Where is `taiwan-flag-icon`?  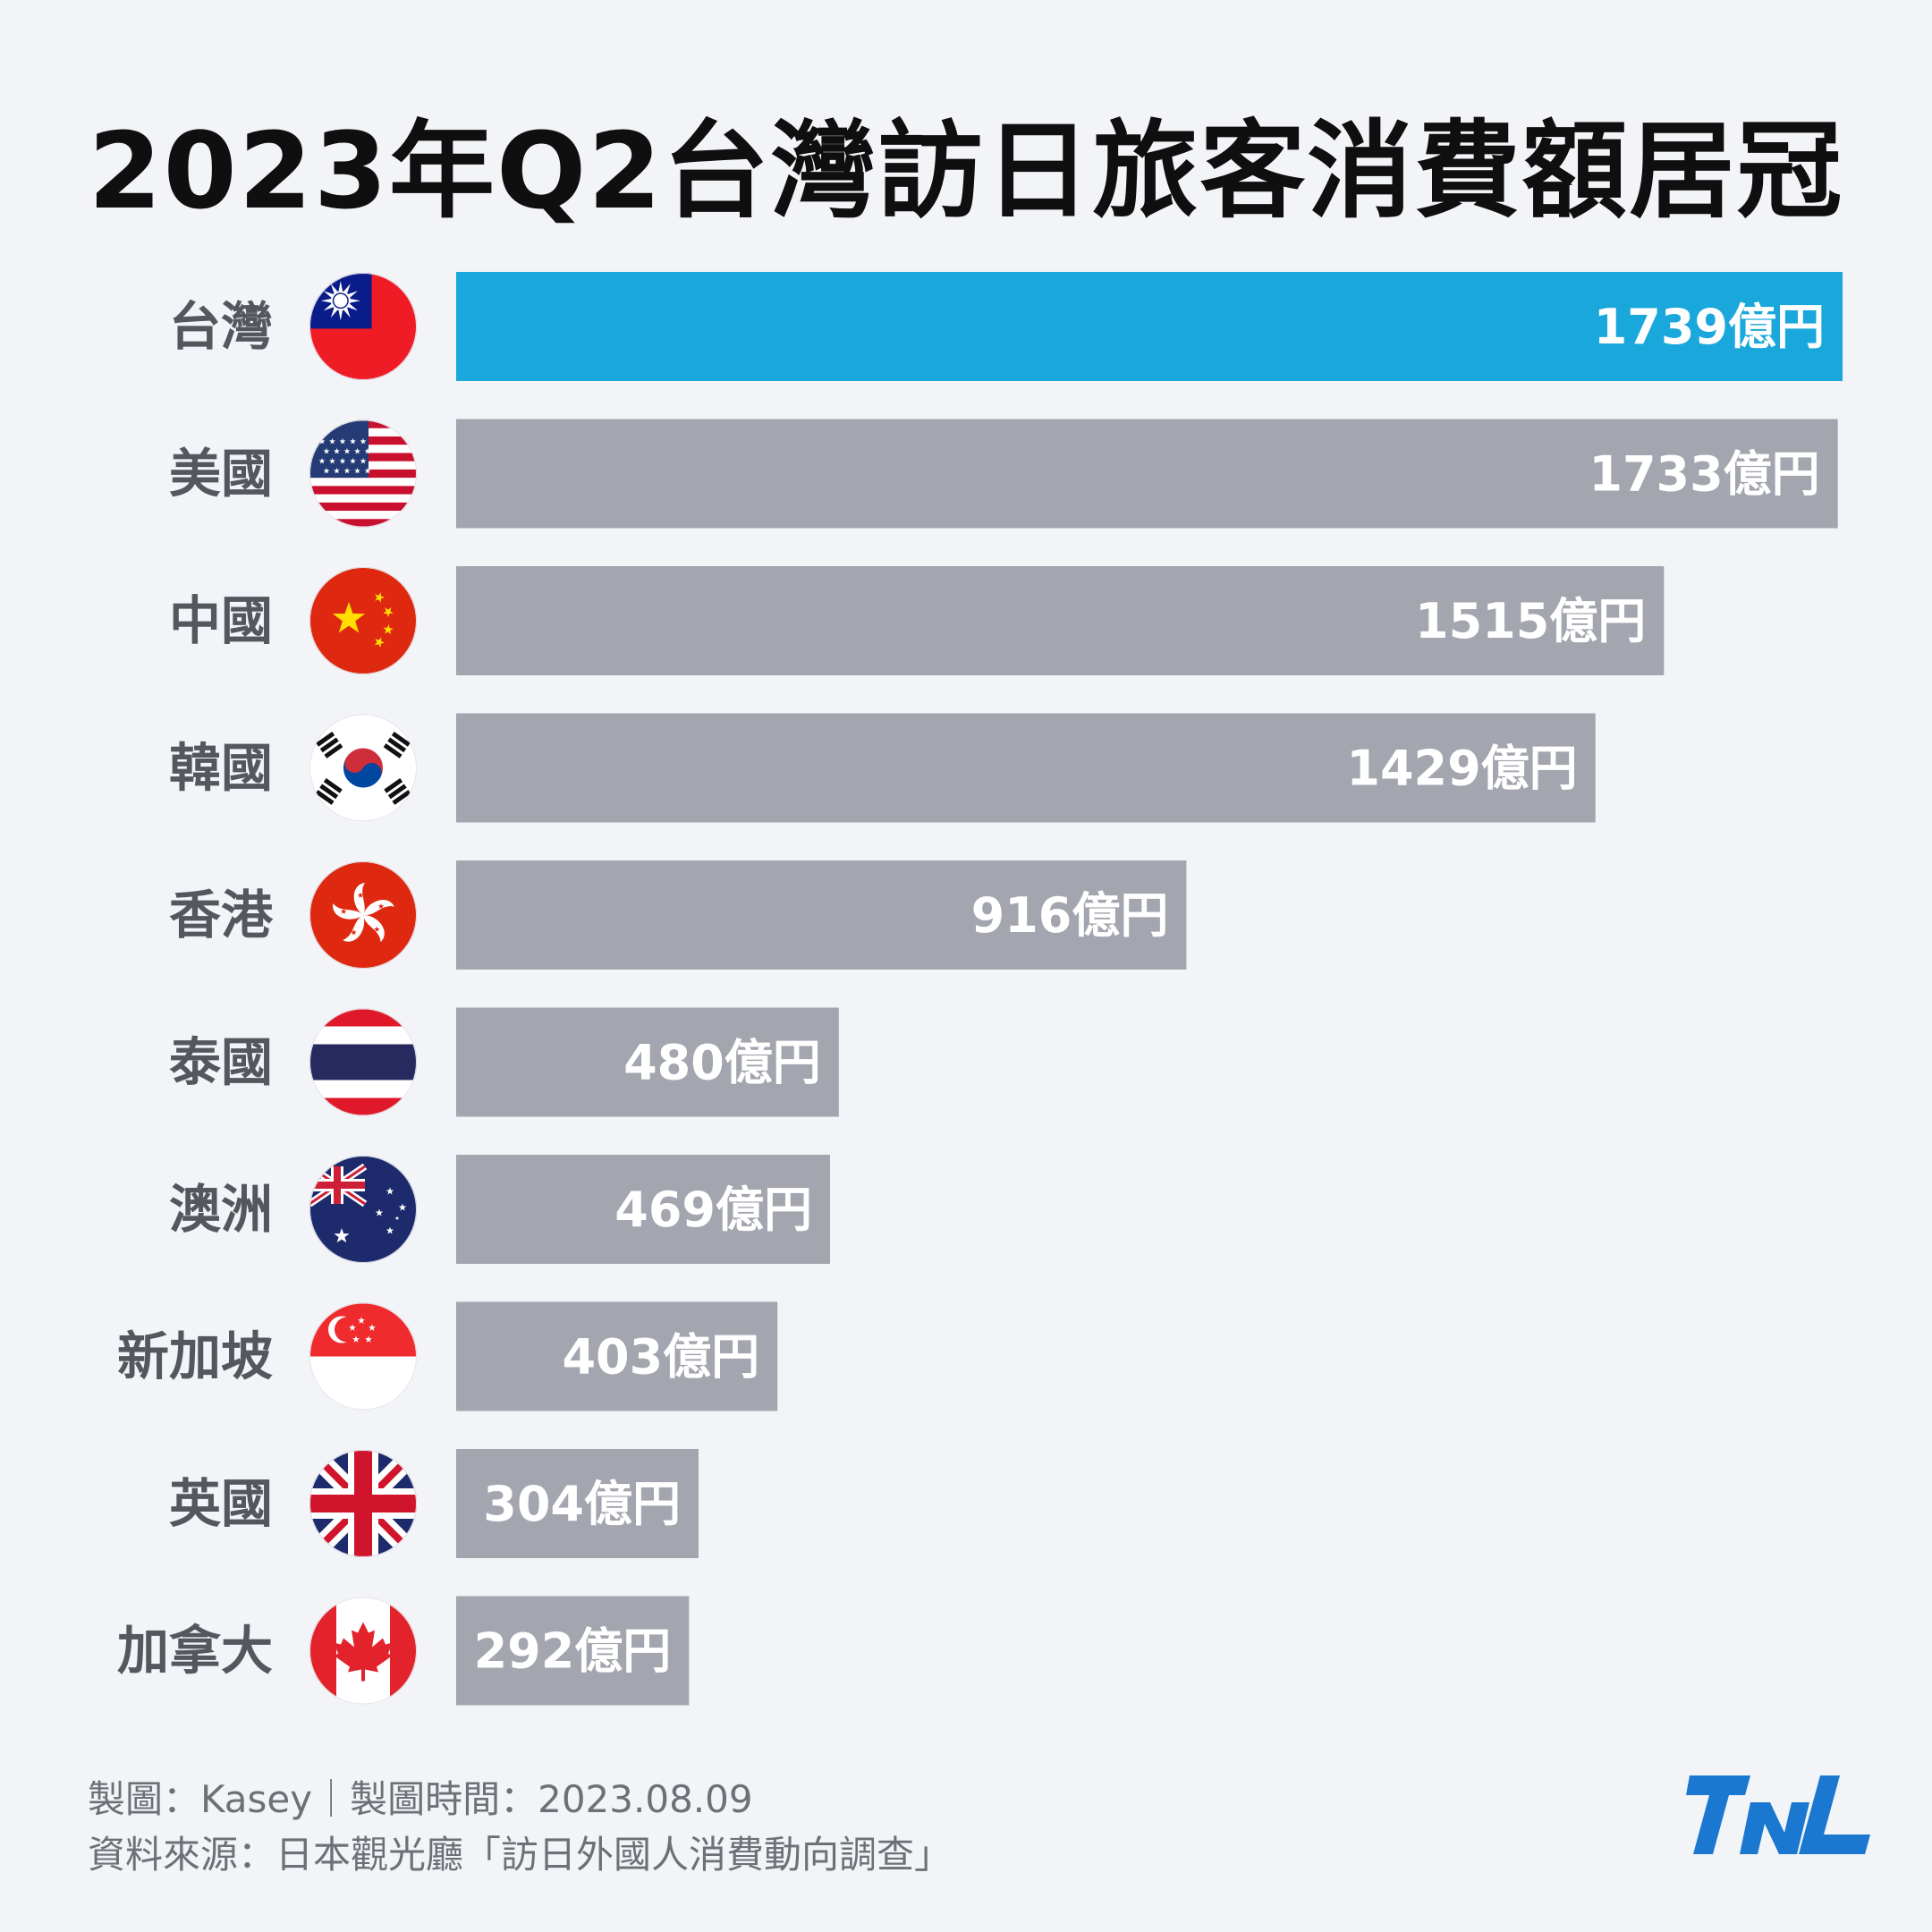 taiwan-flag-icon is located at coordinates (363, 326).